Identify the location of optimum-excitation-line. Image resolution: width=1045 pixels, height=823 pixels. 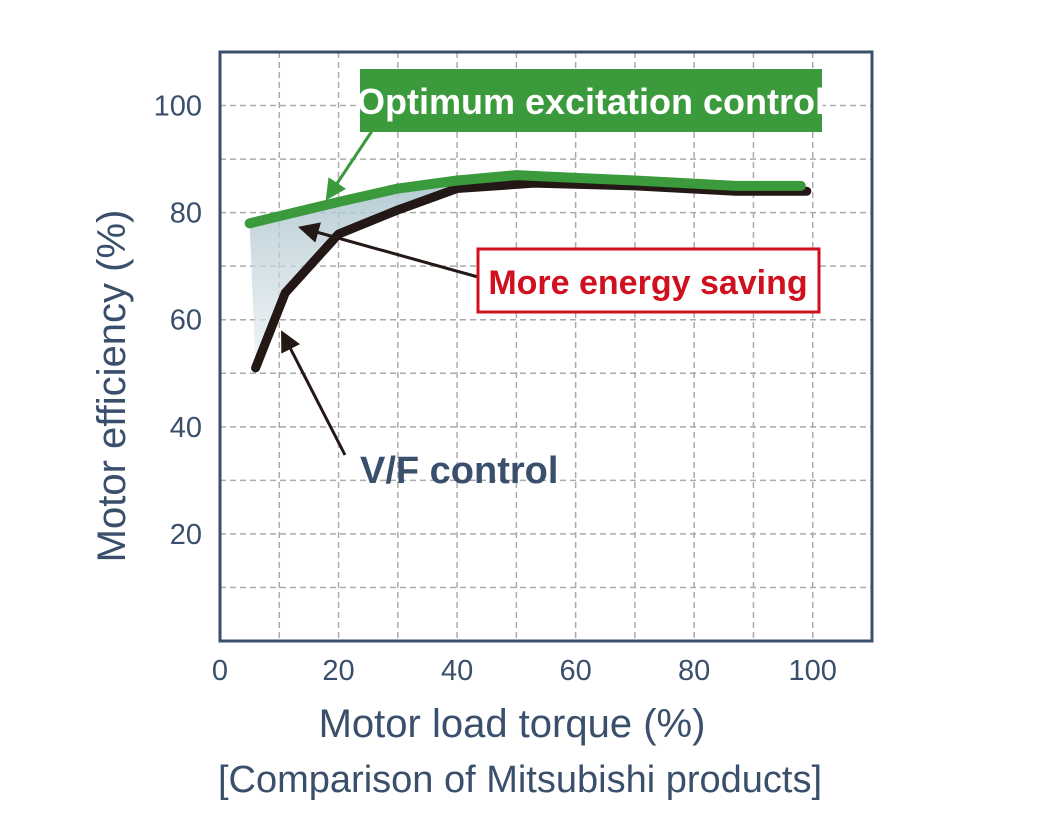
(525, 199).